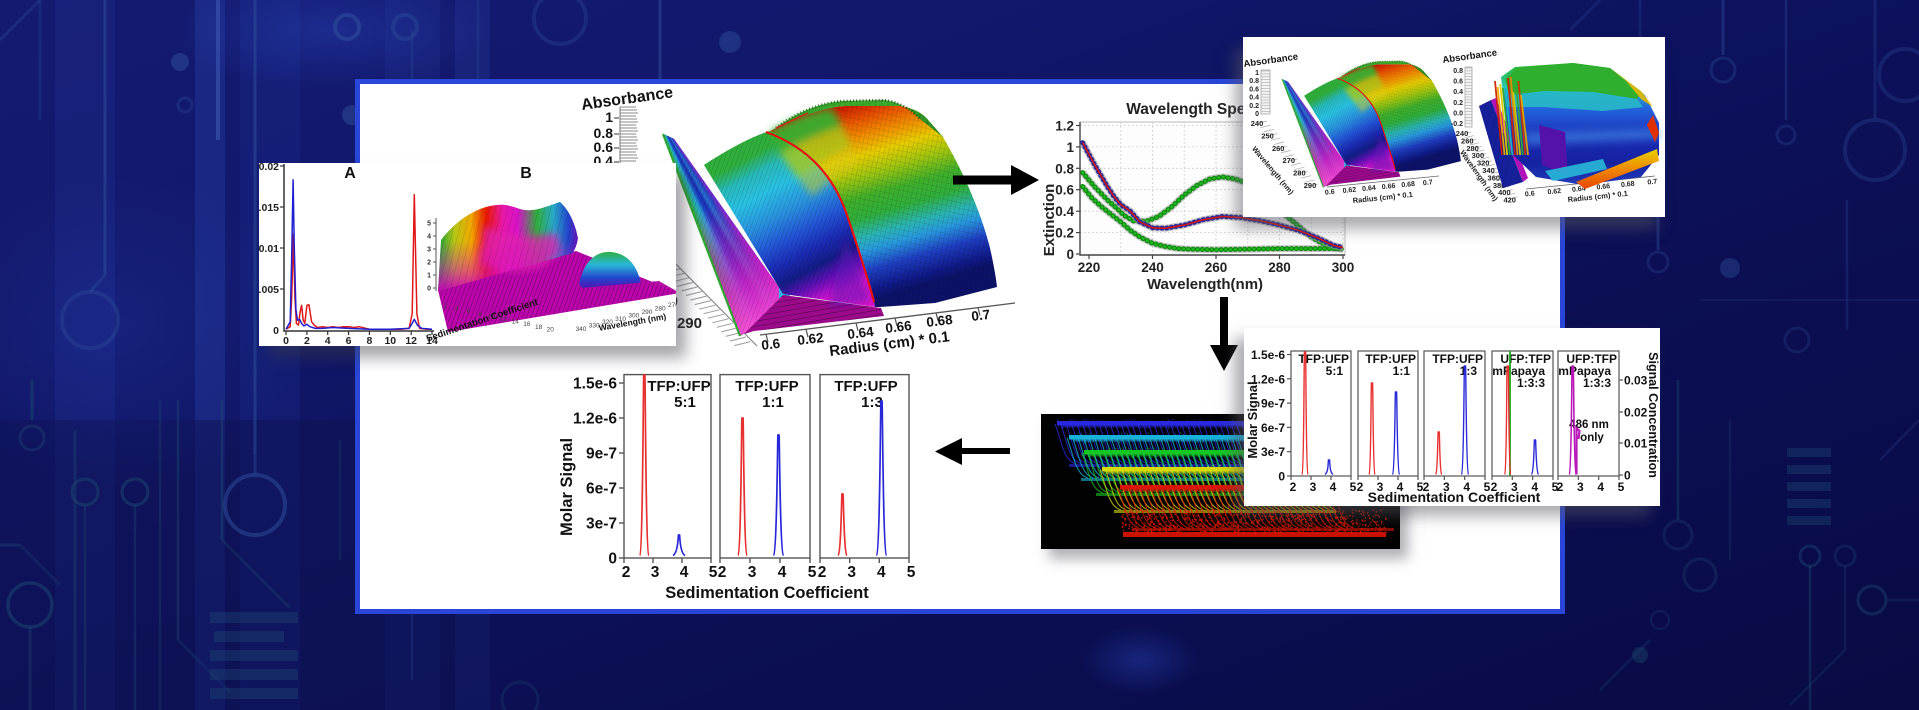  Describe the element at coordinates (601, 524) in the screenshot. I see `svg-text: 3e-7` at that location.